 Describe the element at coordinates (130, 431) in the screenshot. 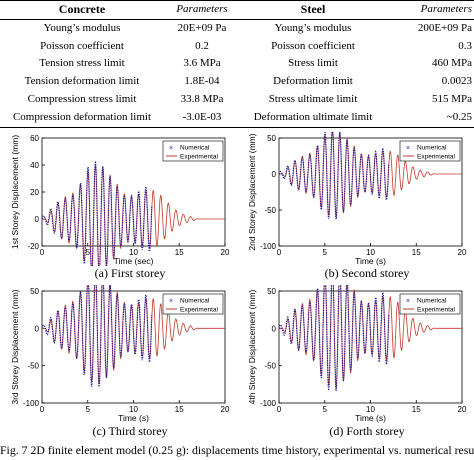

I see `caption-third-storey: (c) Third storey` at that location.